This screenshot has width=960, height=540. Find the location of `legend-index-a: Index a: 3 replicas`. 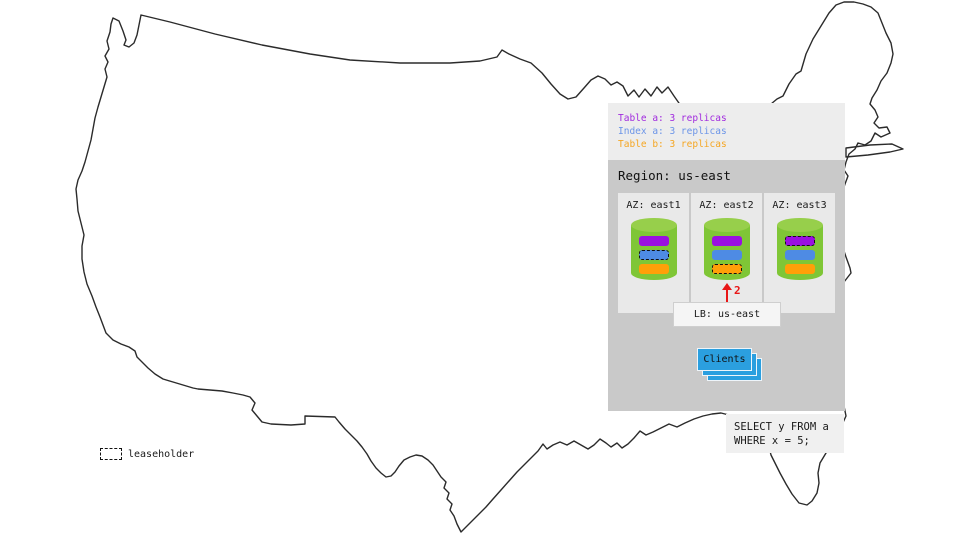

legend-index-a: Index a: 3 replicas is located at coordinates (672, 131).